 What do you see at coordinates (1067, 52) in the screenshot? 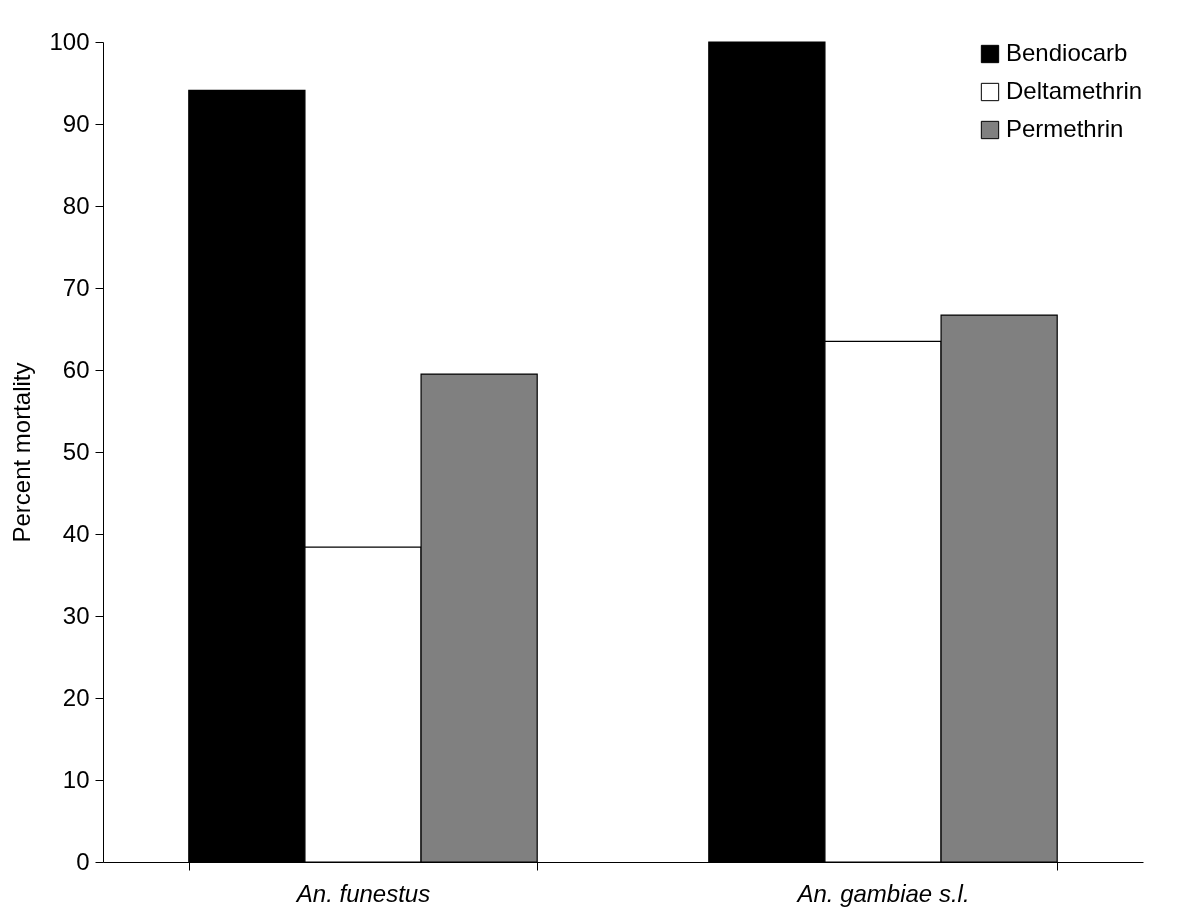
I see `legend-label: Bendiocarb` at bounding box center [1067, 52].